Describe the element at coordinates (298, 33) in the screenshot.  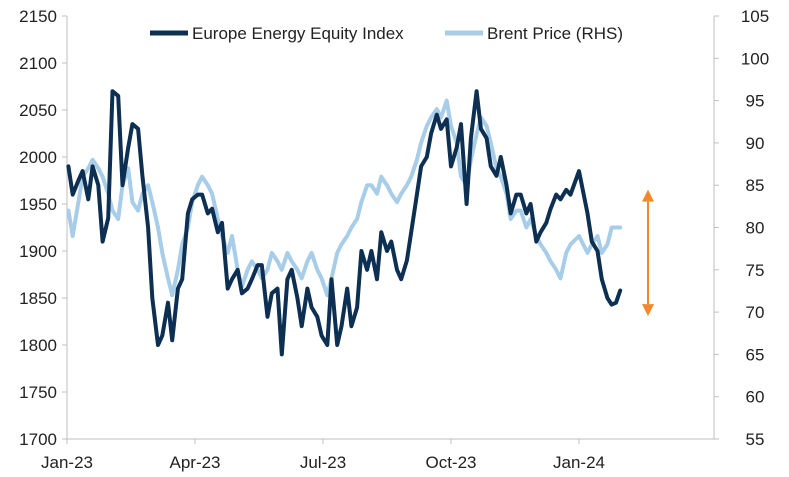
I see `legend-label-europe-energy-equity-index: Europe Energy Equity Index` at that location.